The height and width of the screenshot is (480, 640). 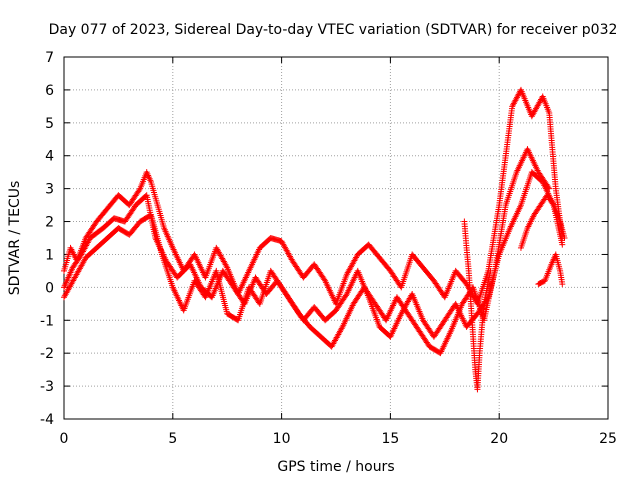 What do you see at coordinates (172, 439) in the screenshot?
I see `x-tick-label: 5` at bounding box center [172, 439].